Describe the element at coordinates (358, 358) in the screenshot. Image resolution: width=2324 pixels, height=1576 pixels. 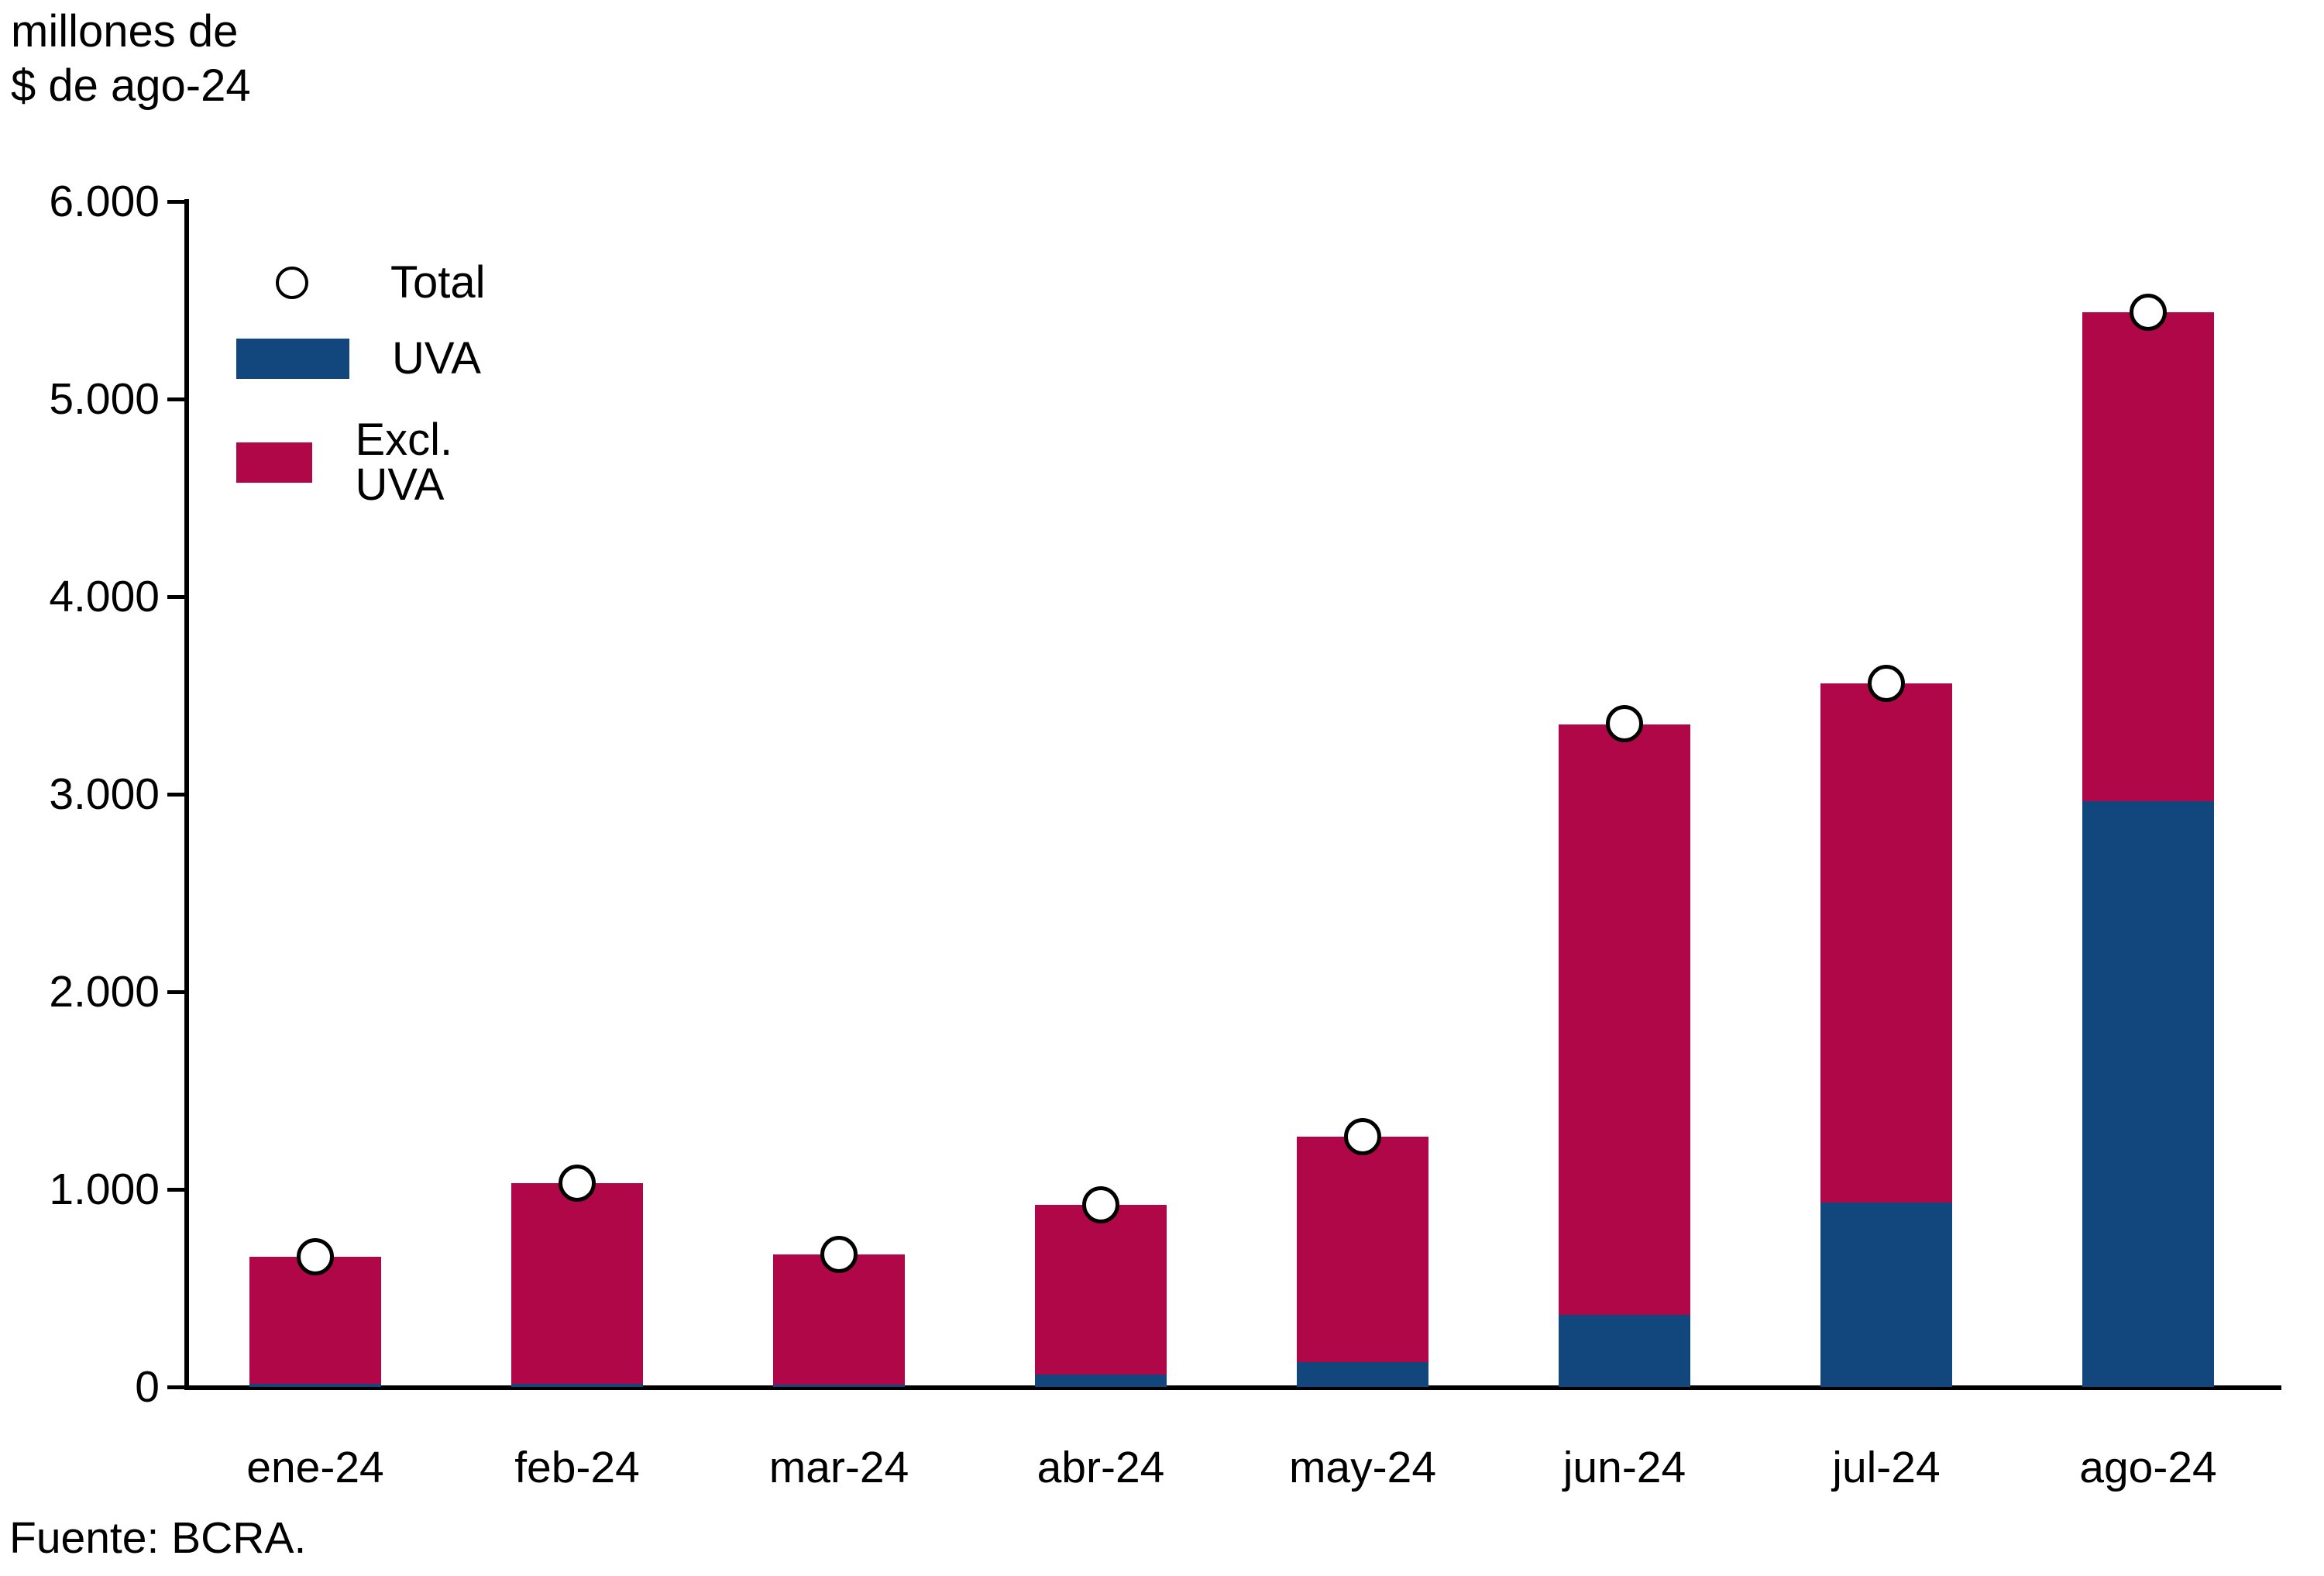
I see `legend-item-uva: UVA` at that location.